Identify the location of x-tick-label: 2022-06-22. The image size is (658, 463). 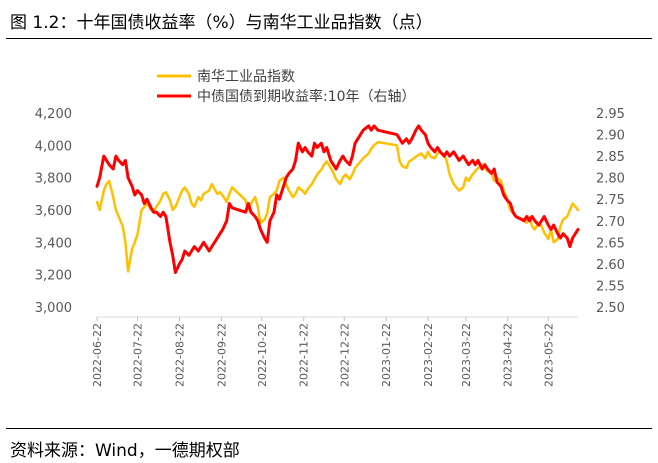
(97, 355).